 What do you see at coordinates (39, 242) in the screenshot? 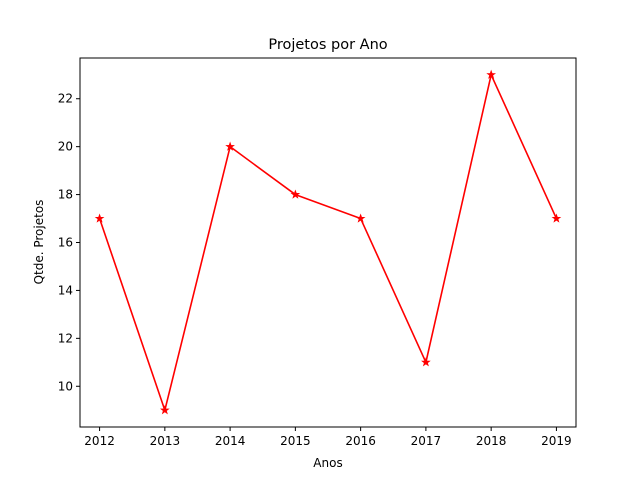
I see `y-axis-label: Qtde. Projetos` at bounding box center [39, 242].